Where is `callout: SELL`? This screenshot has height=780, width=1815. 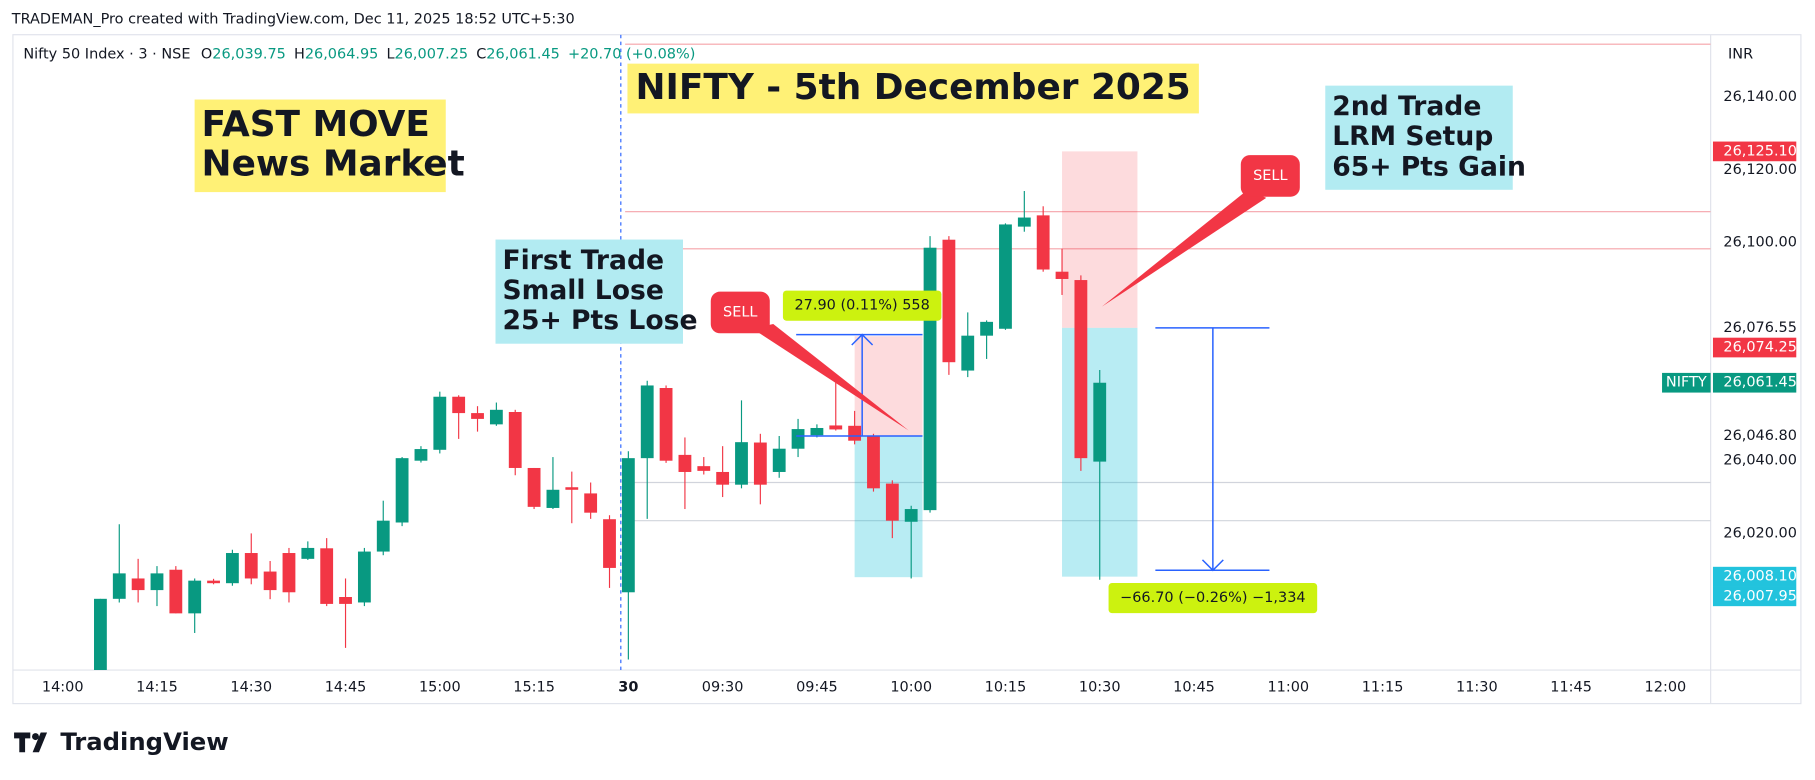 callout: SELL is located at coordinates (1200, 231).